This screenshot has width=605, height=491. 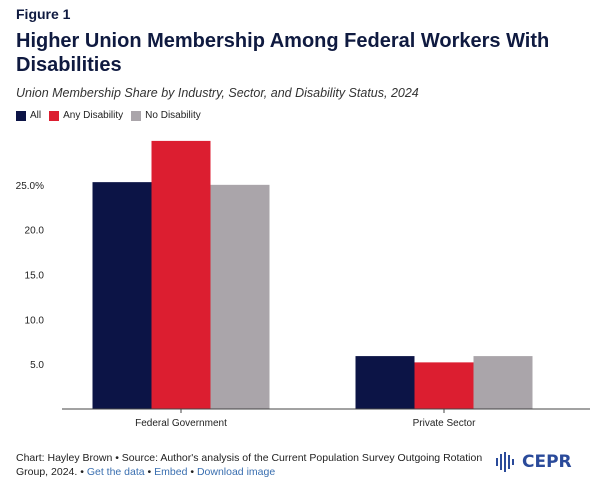 What do you see at coordinates (547, 462) in the screenshot?
I see `cepr-logo-text: CEPR` at bounding box center [547, 462].